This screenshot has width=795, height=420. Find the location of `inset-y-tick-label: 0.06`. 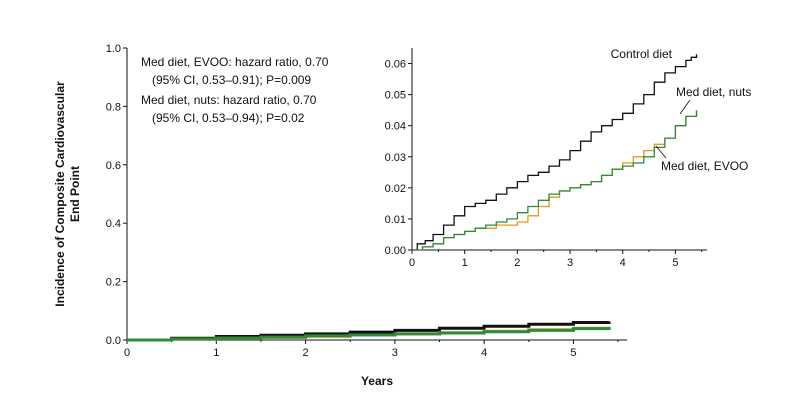

inset-y-tick-label: 0.06 is located at coordinates (395, 65).